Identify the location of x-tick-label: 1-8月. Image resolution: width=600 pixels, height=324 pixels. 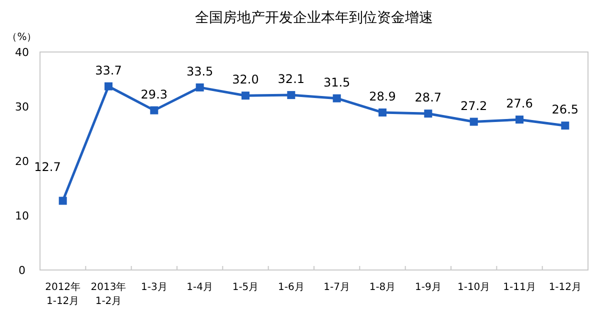
(382, 287).